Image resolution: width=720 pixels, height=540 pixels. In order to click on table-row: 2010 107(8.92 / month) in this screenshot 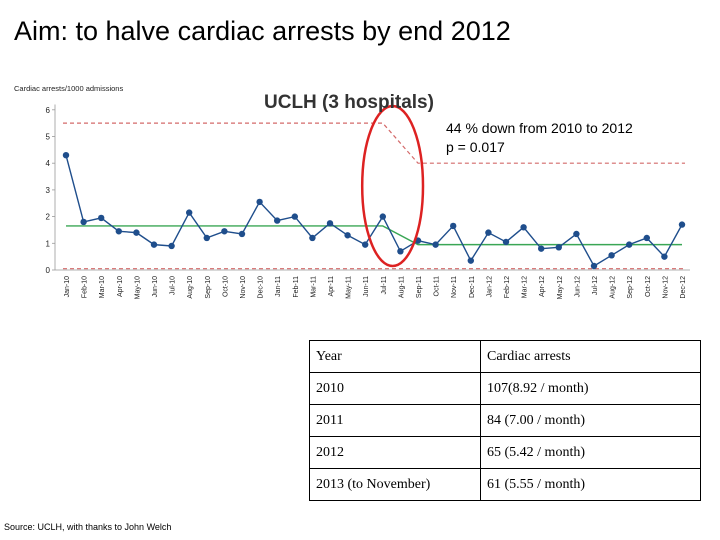, I will do `click(505, 388)`.